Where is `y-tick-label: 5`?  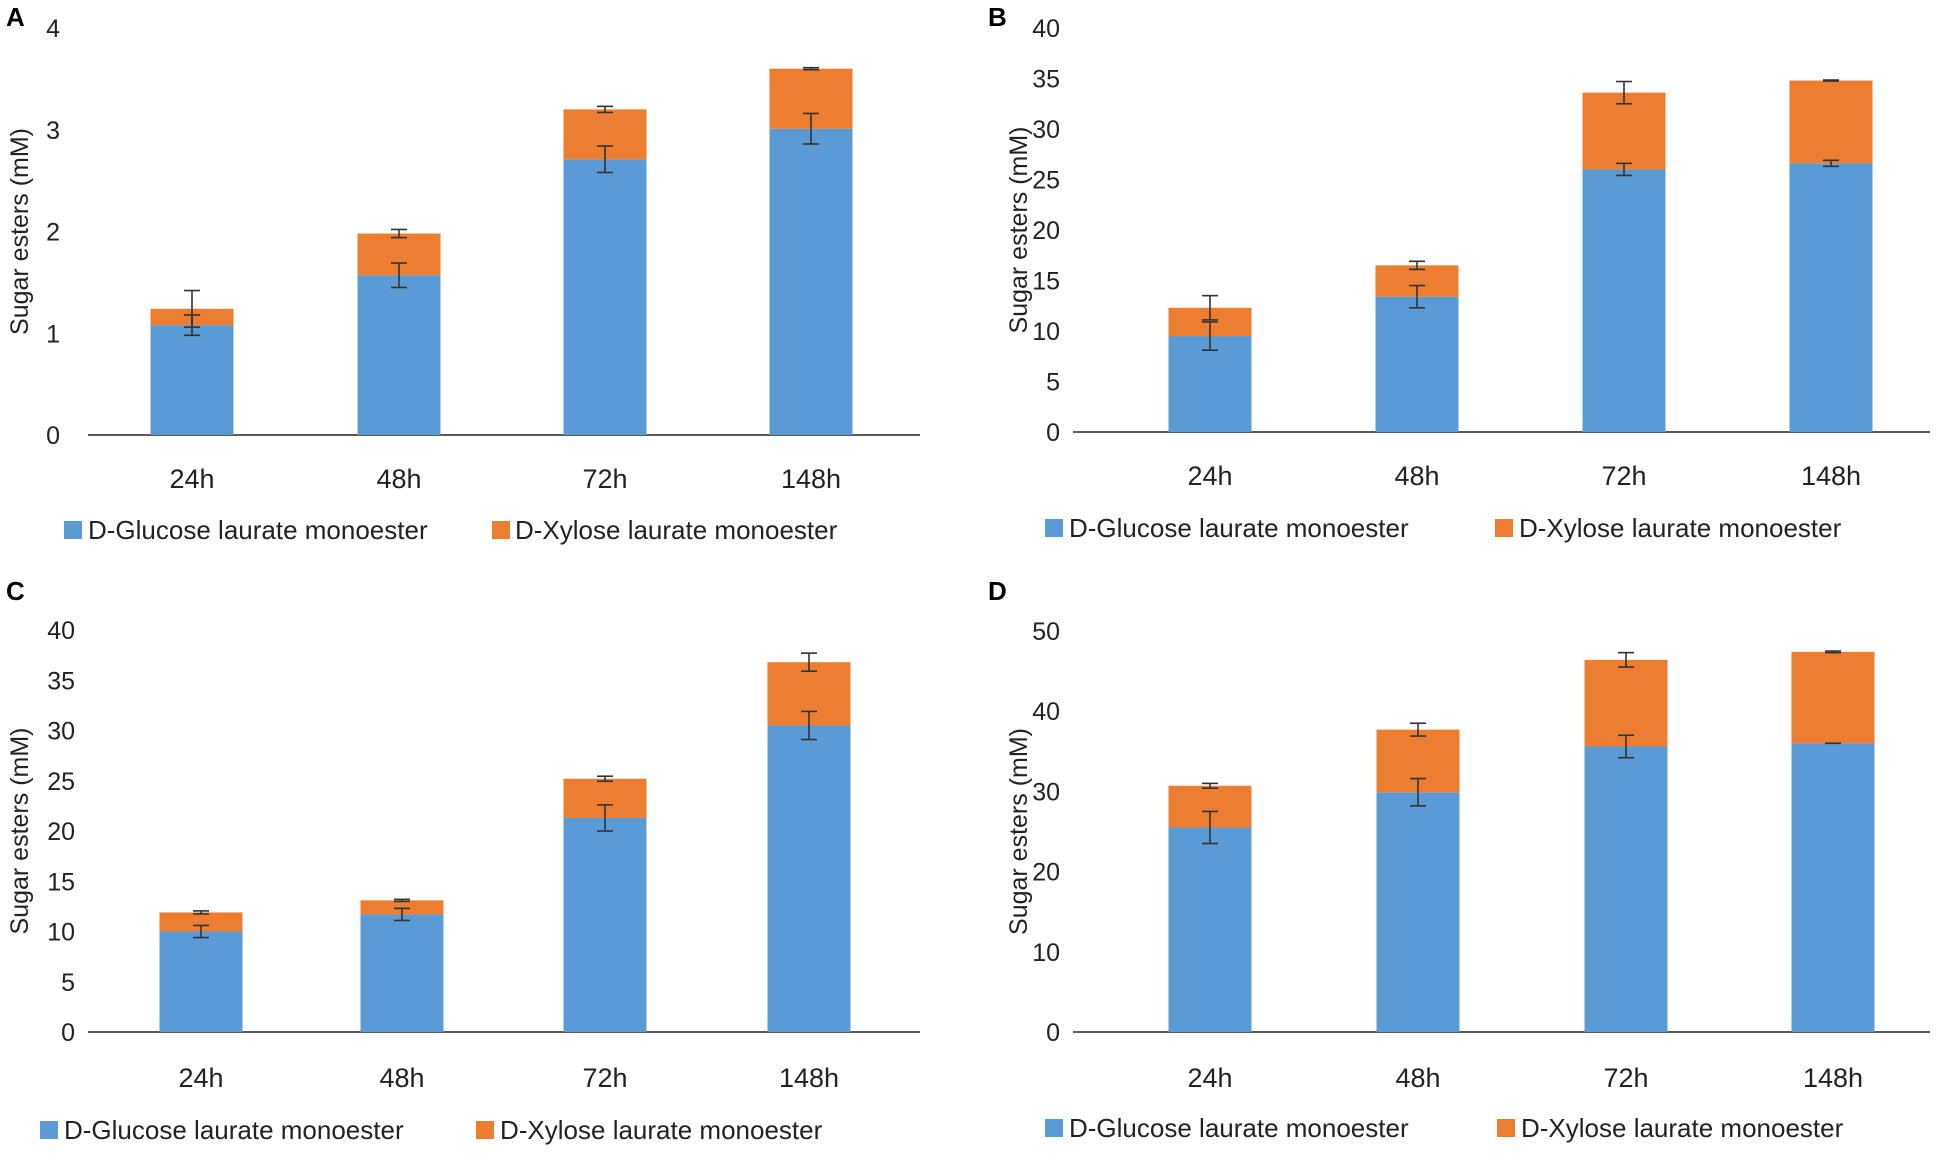 y-tick-label: 5 is located at coordinates (68, 983).